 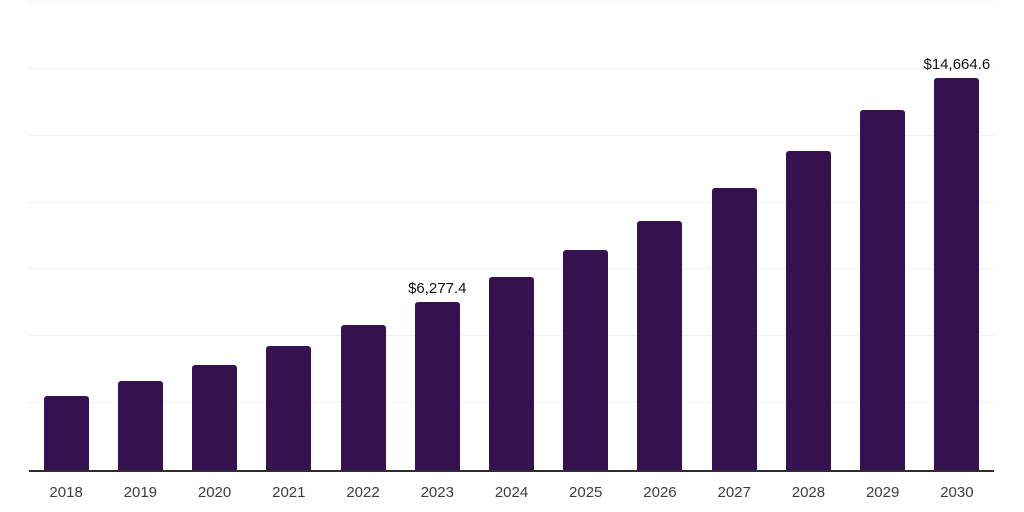 What do you see at coordinates (66, 492) in the screenshot?
I see `x-tick-label-2018: 2018` at bounding box center [66, 492].